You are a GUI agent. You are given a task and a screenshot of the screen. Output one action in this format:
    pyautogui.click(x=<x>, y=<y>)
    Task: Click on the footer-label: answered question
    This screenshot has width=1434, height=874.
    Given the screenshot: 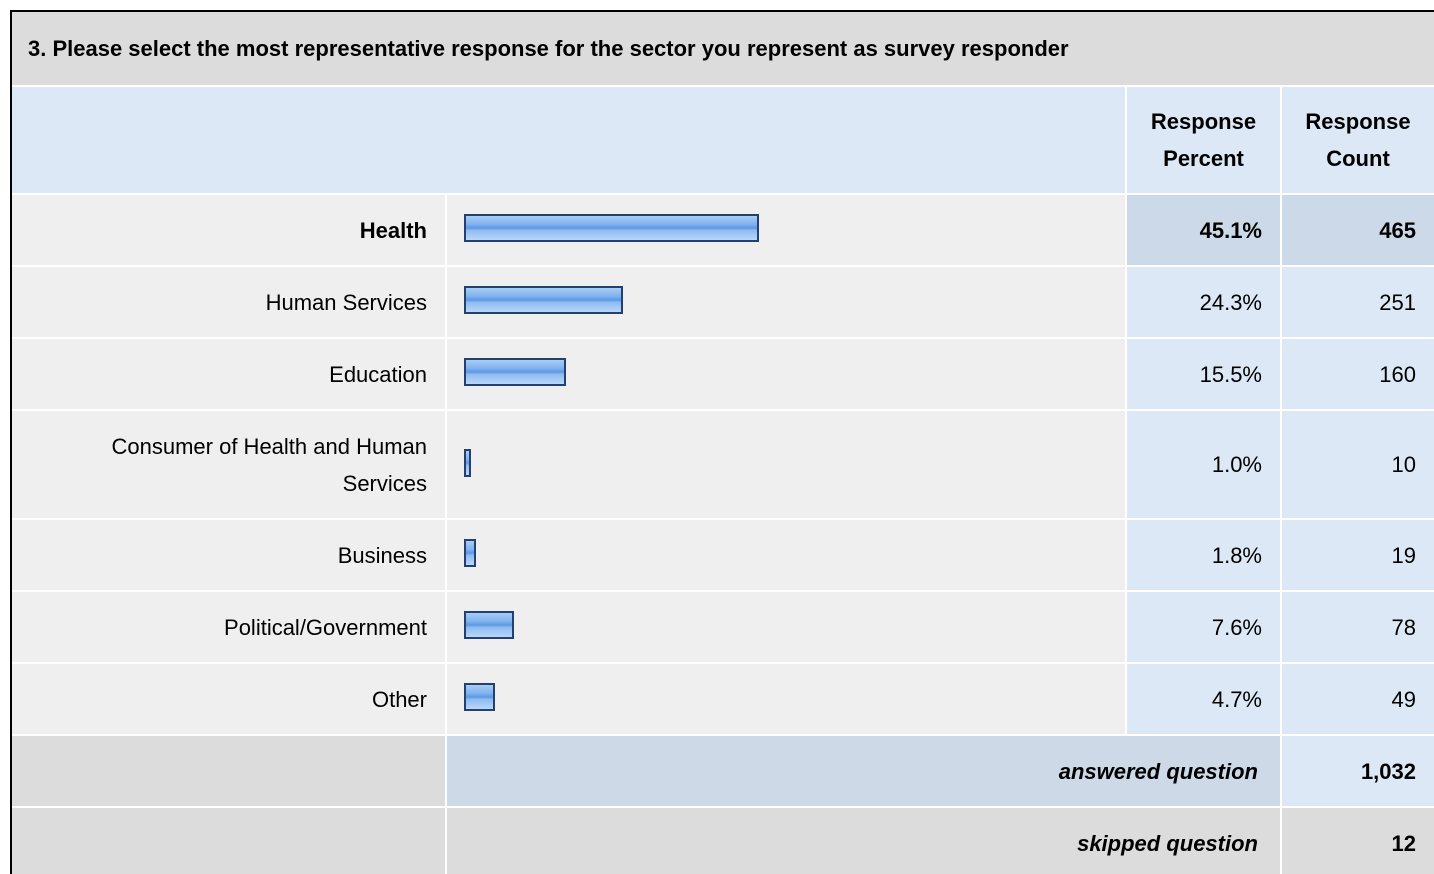 What is the action you would take?
    pyautogui.click(x=863, y=771)
    